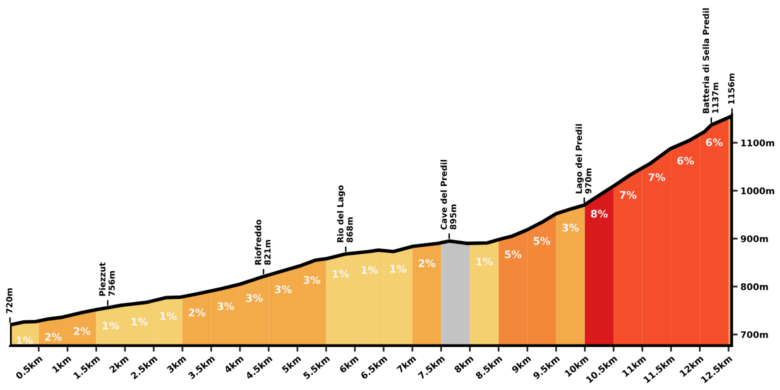  I want to click on annotation: Riofreddo 821m, so click(262, 242).